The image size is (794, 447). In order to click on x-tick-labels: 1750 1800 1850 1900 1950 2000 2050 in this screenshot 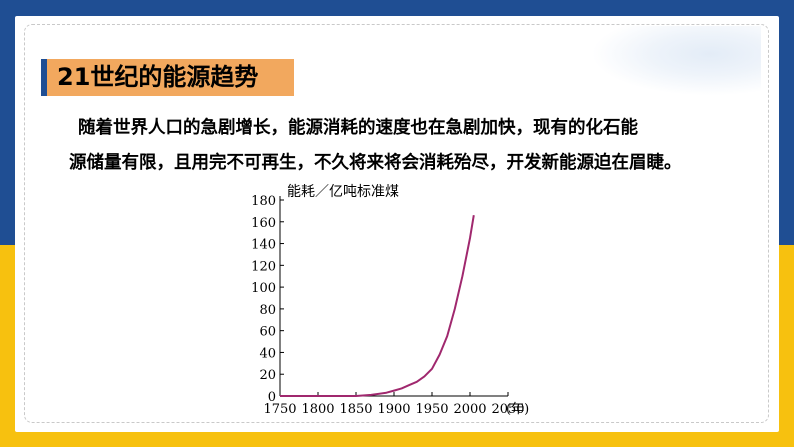, I will do `click(394, 404)`.